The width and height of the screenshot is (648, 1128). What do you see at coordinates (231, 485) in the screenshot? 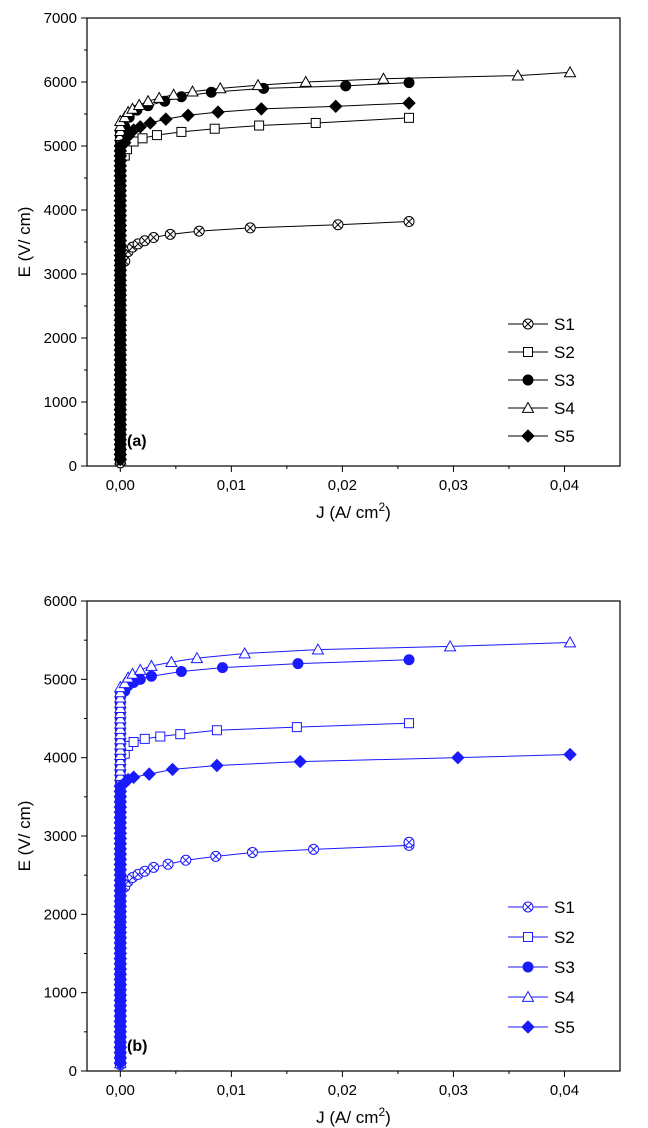
I see `panel-a-x-tick-label: 0,01` at bounding box center [231, 485].